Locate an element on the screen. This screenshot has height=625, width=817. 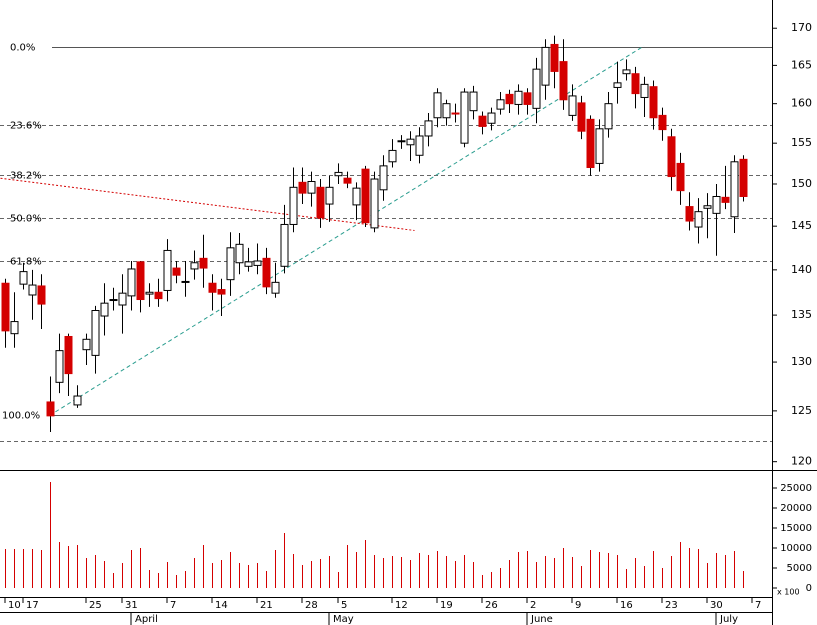
y-tick-label: 155 is located at coordinates (801, 142).